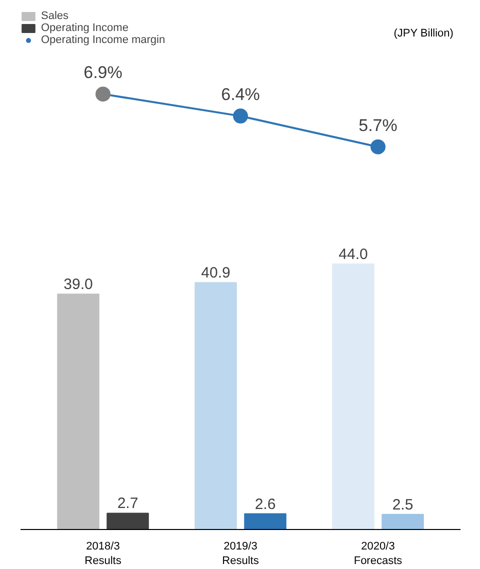 The height and width of the screenshot is (569, 480). What do you see at coordinates (353, 254) in the screenshot?
I see `data-label: 44.0` at bounding box center [353, 254].